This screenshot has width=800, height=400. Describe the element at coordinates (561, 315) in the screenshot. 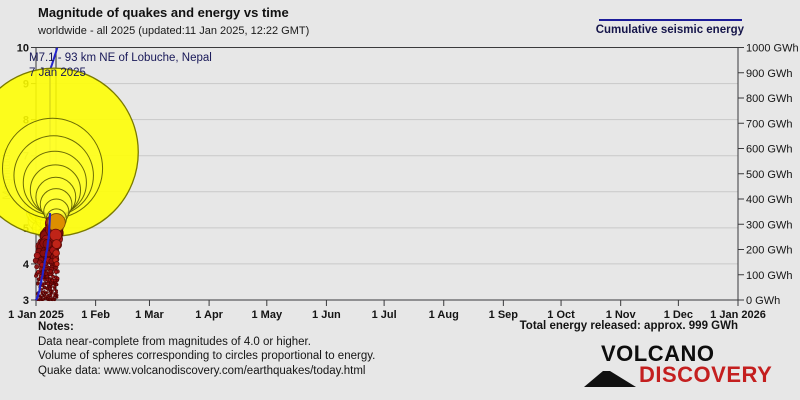

I see `date-tick-label: 1 Oct` at that location.